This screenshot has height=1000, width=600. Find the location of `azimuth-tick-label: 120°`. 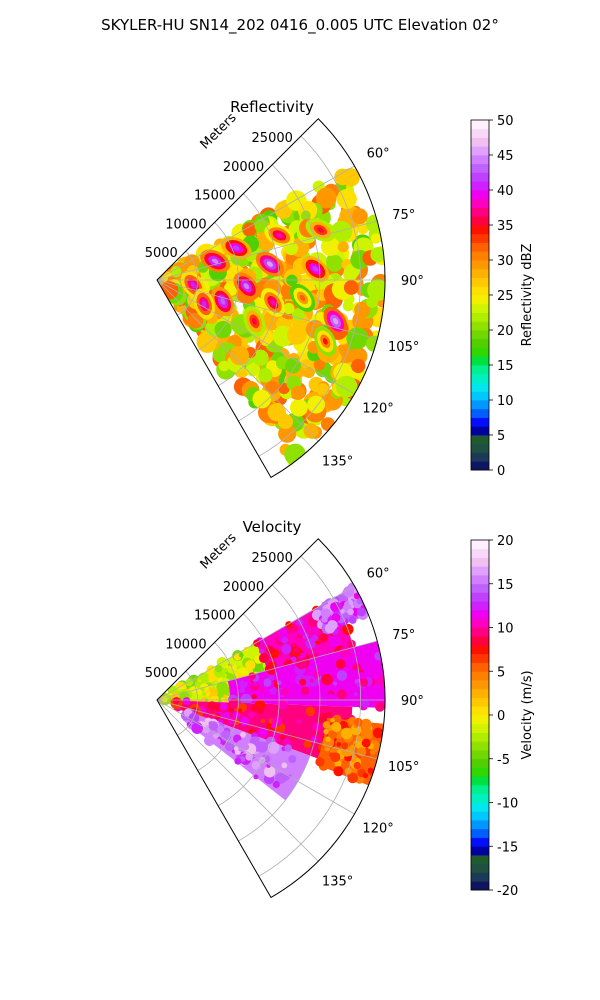

azimuth-tick-label: 120° is located at coordinates (377, 409).